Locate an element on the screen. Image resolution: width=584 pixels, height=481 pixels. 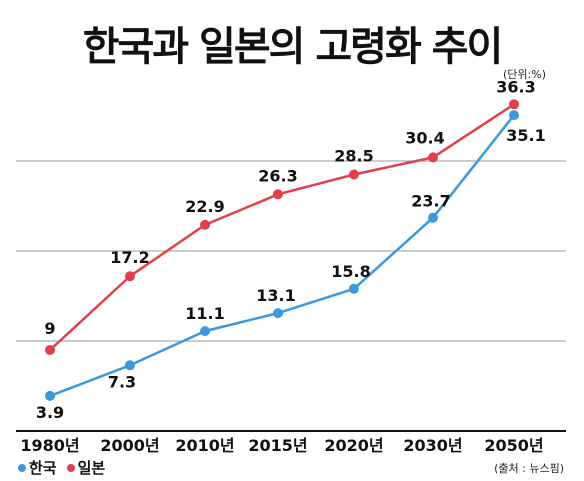
source-label: (출처 : 뉴스핌) is located at coordinates (529, 468).